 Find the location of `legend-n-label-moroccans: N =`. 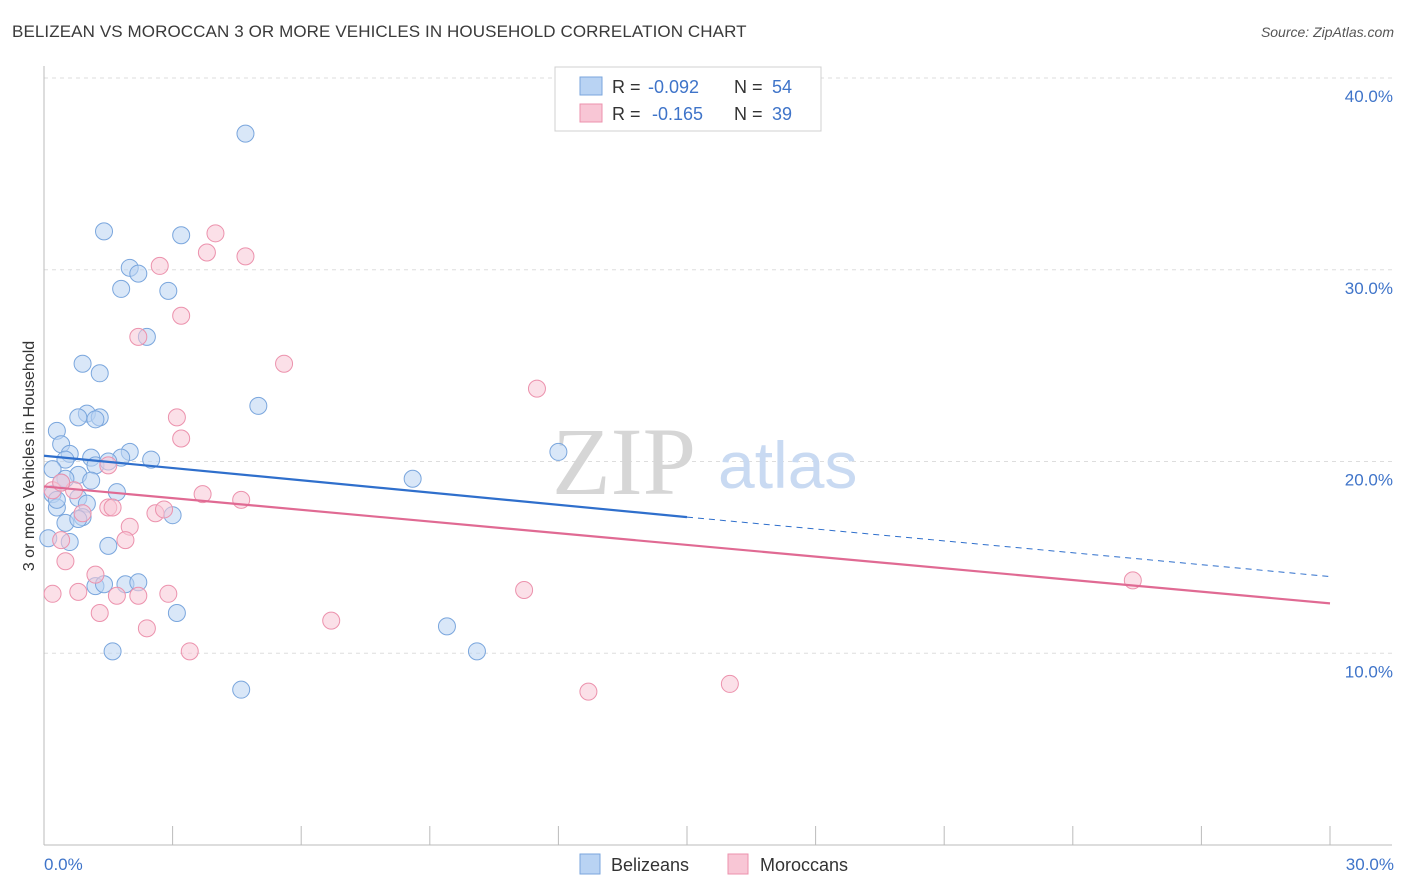

legend-n-label-moroccans: N = is located at coordinates (748, 114).